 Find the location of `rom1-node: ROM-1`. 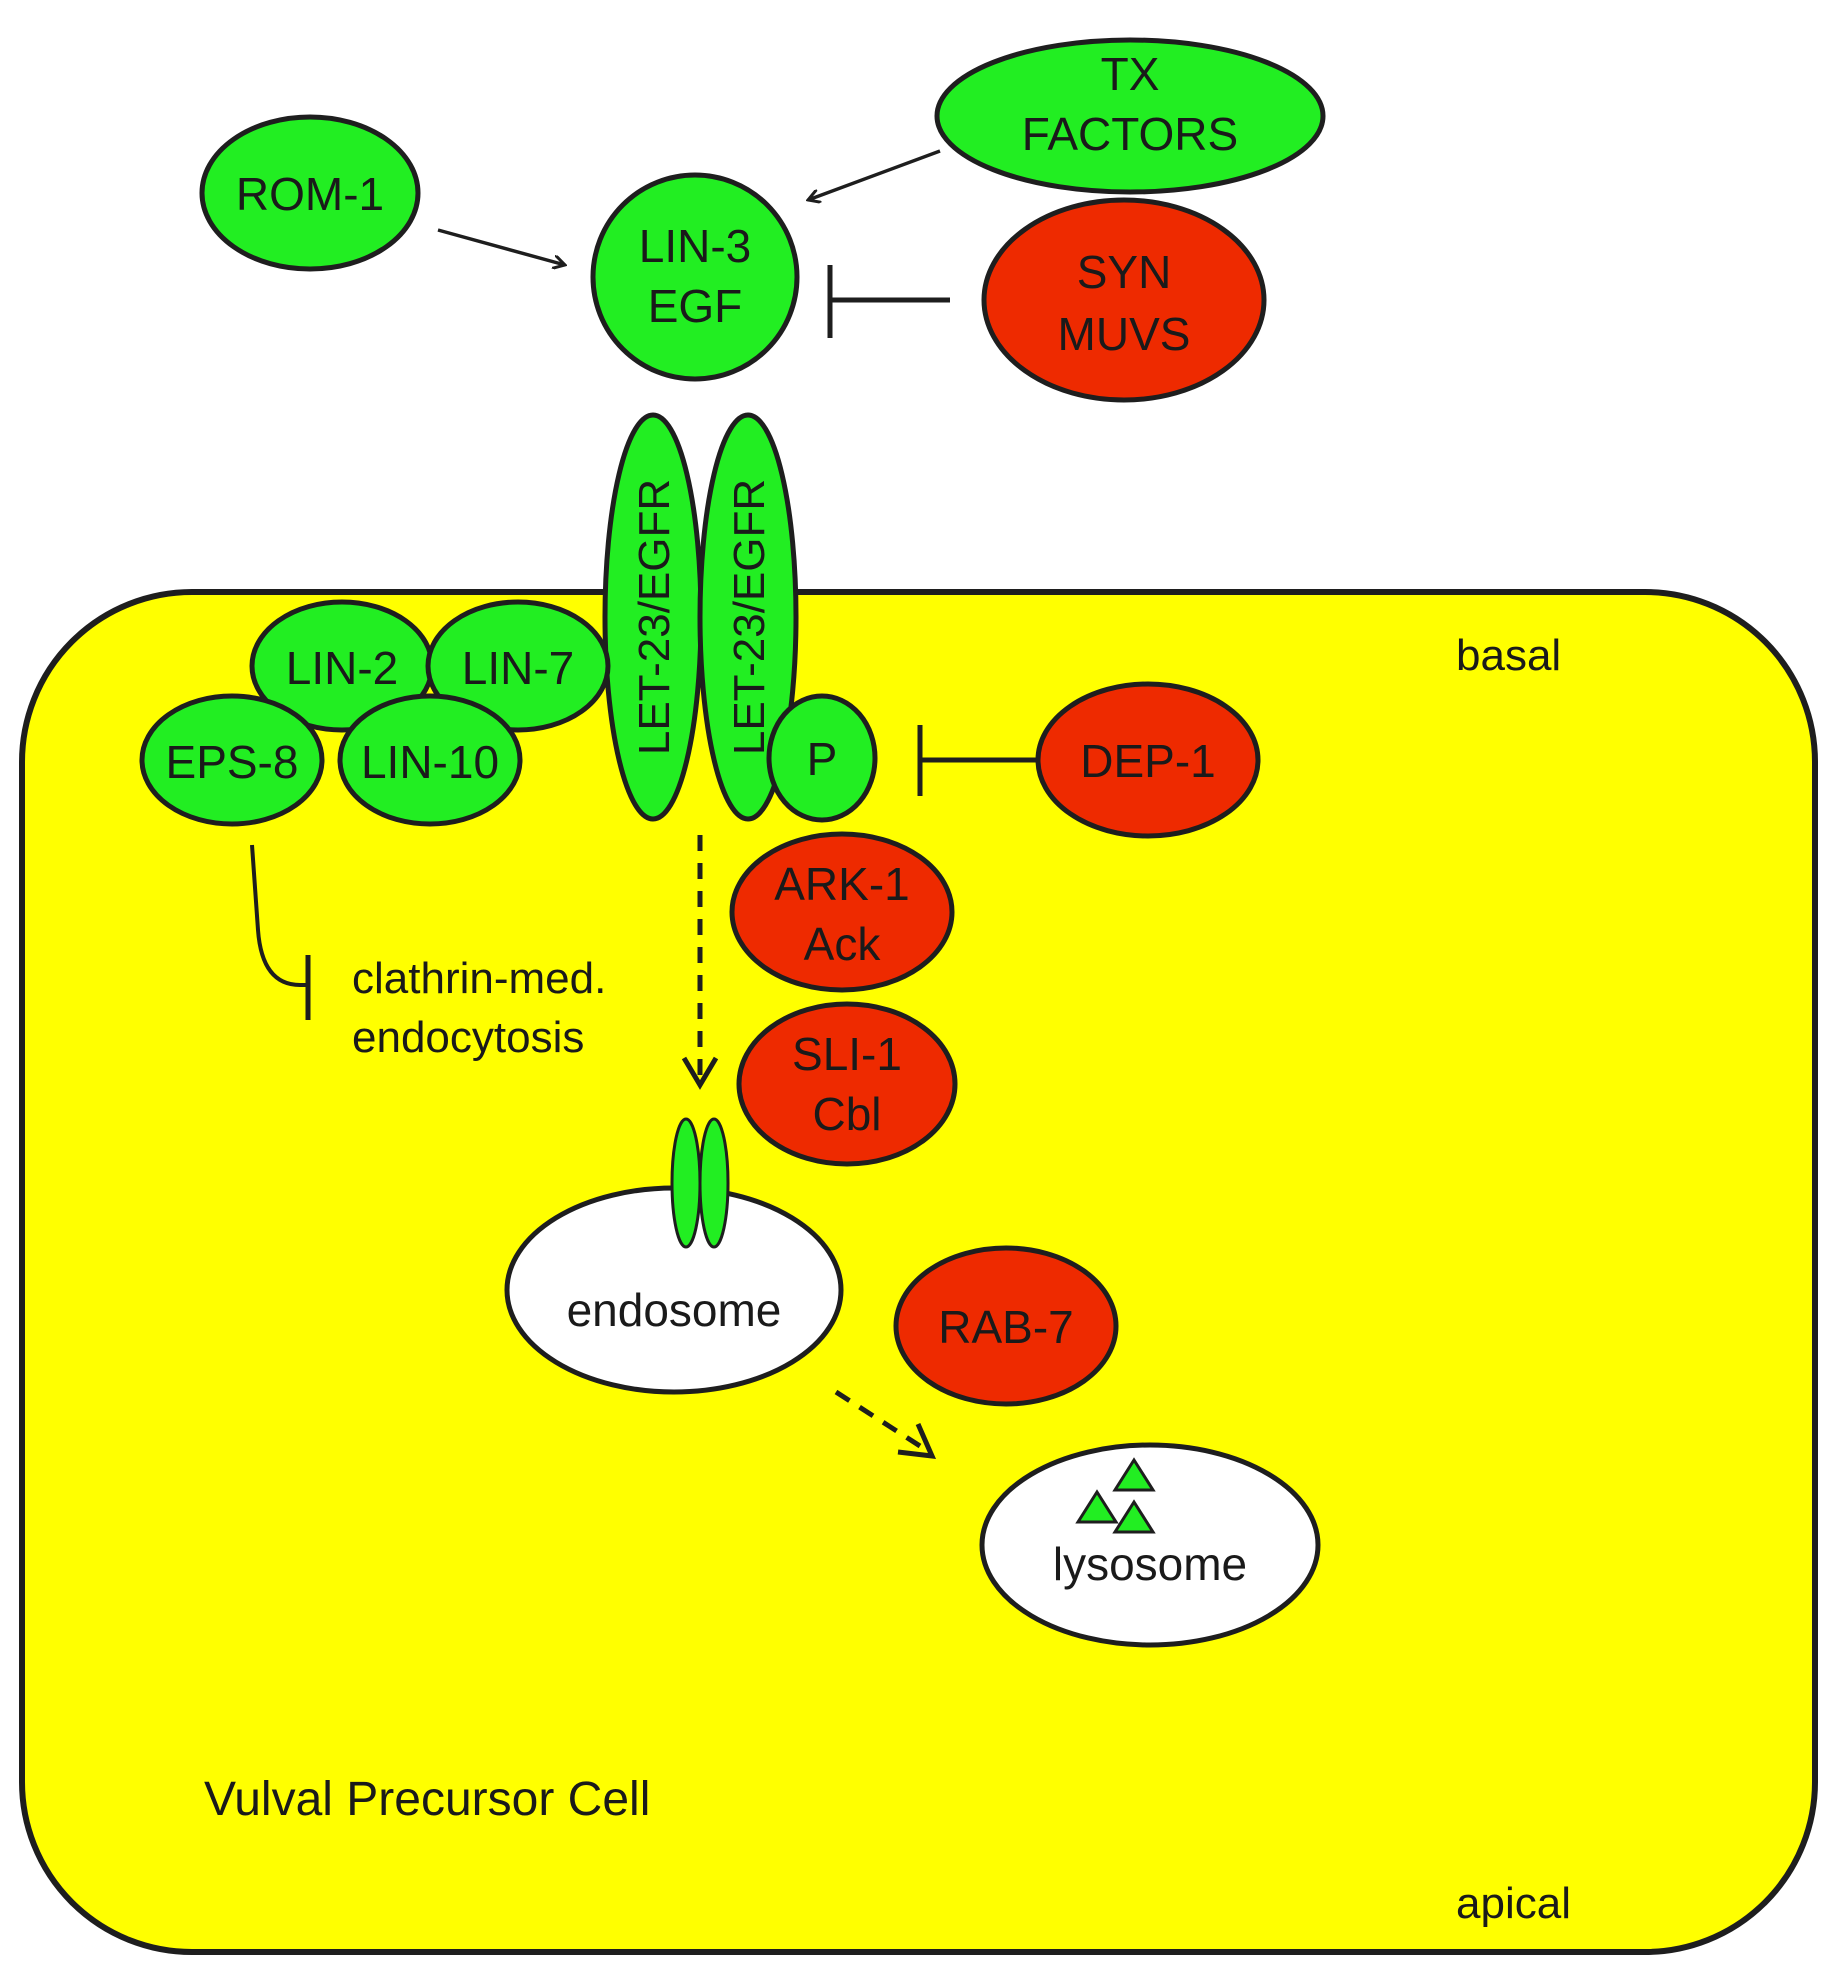

rom1-node: ROM-1 is located at coordinates (310, 193).